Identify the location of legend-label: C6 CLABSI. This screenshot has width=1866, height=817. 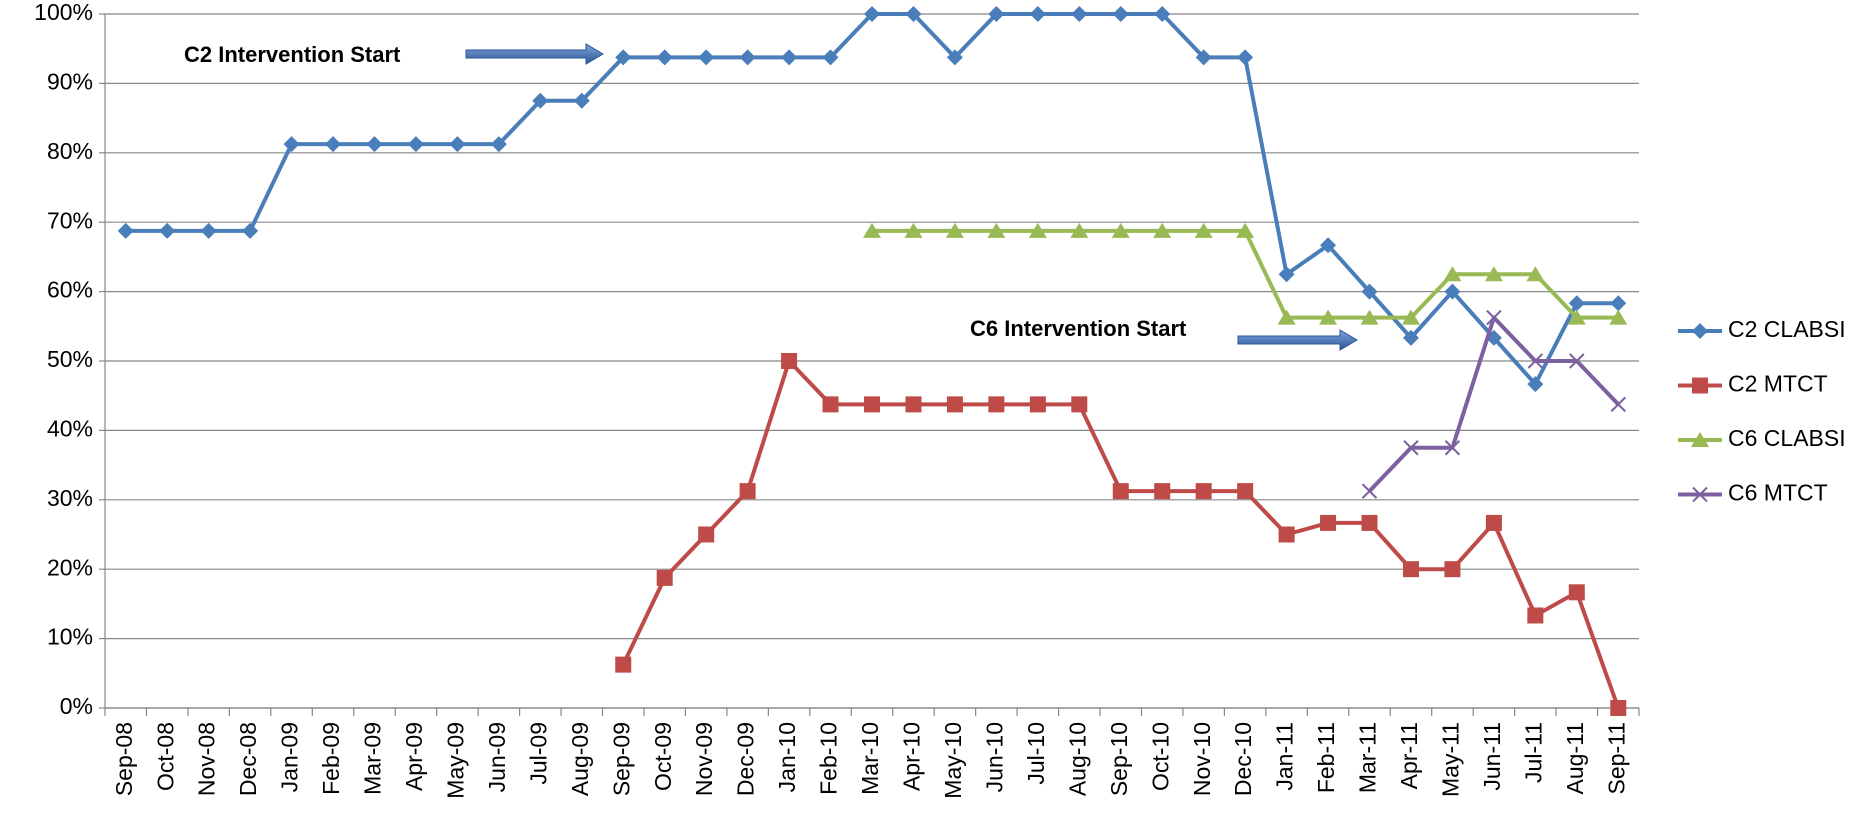
(1787, 438).